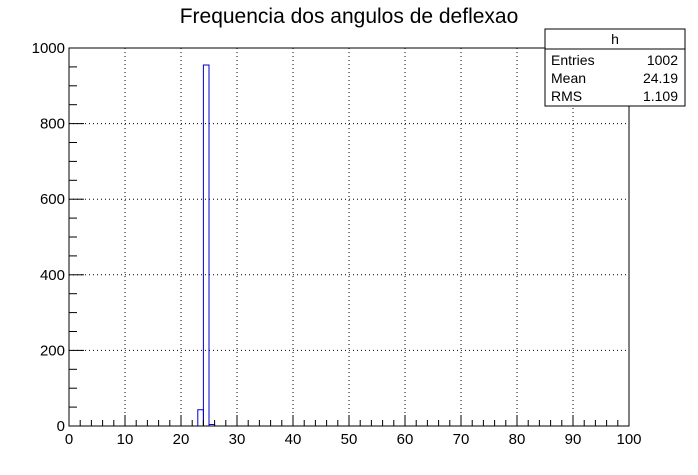 This screenshot has height=475, width=698. I want to click on x-tick-label: 100, so click(628, 439).